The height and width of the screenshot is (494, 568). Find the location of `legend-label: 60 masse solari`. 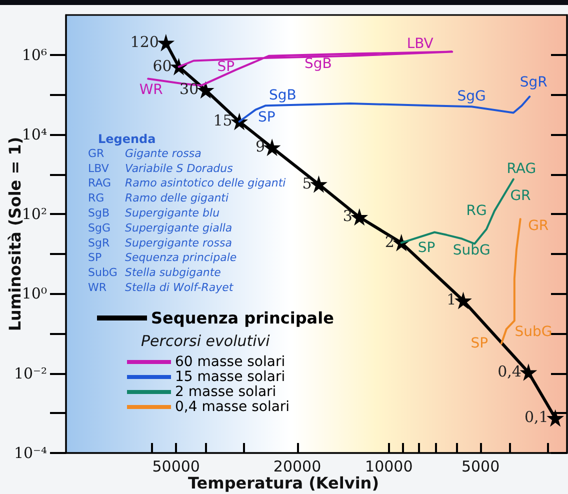

legend-label: 60 masse solari is located at coordinates (230, 362).